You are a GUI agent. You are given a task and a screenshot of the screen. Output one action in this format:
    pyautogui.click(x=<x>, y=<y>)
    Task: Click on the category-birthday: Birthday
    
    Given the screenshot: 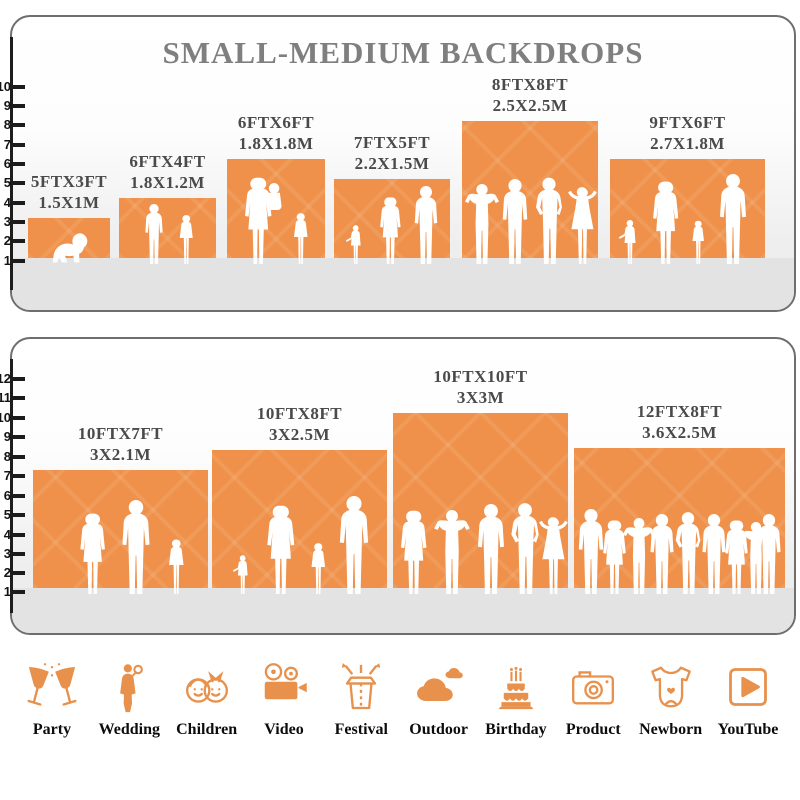 What is the action you would take?
    pyautogui.click(x=516, y=698)
    